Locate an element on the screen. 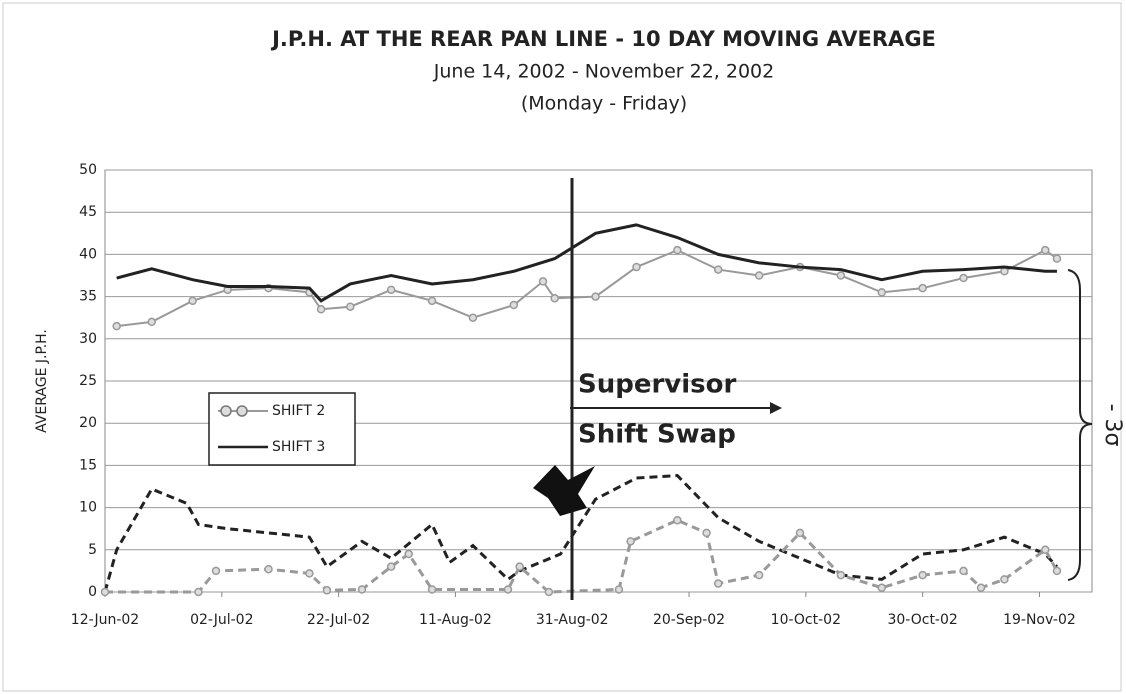 Image resolution: width=1126 pixels, height=694 pixels. pointer is located at coordinates (564, 490).